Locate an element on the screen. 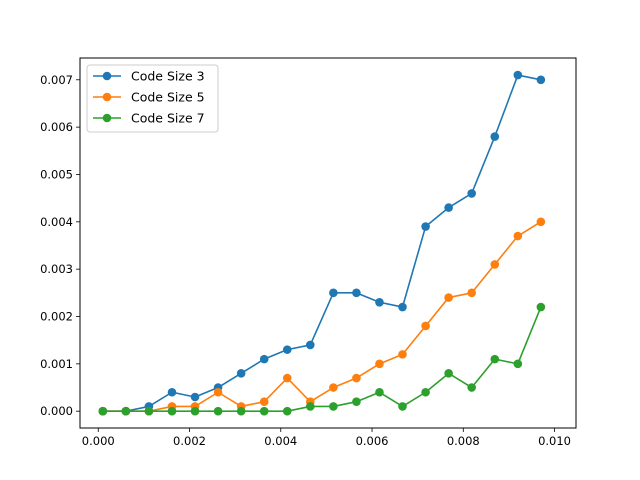 This screenshot has height=480, width=640. x-tick-label: 0.006 is located at coordinates (372, 441).